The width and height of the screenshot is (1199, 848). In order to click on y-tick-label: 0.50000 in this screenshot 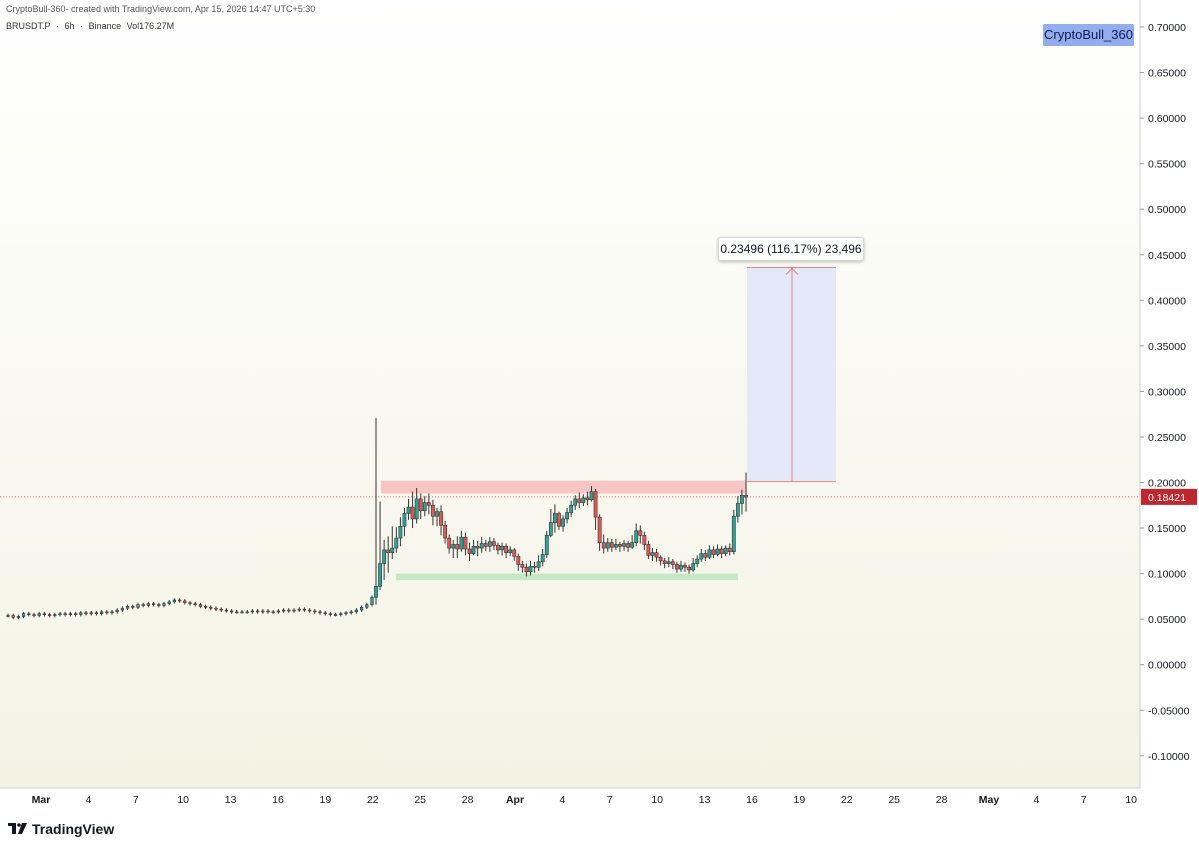, I will do `click(1167, 210)`.